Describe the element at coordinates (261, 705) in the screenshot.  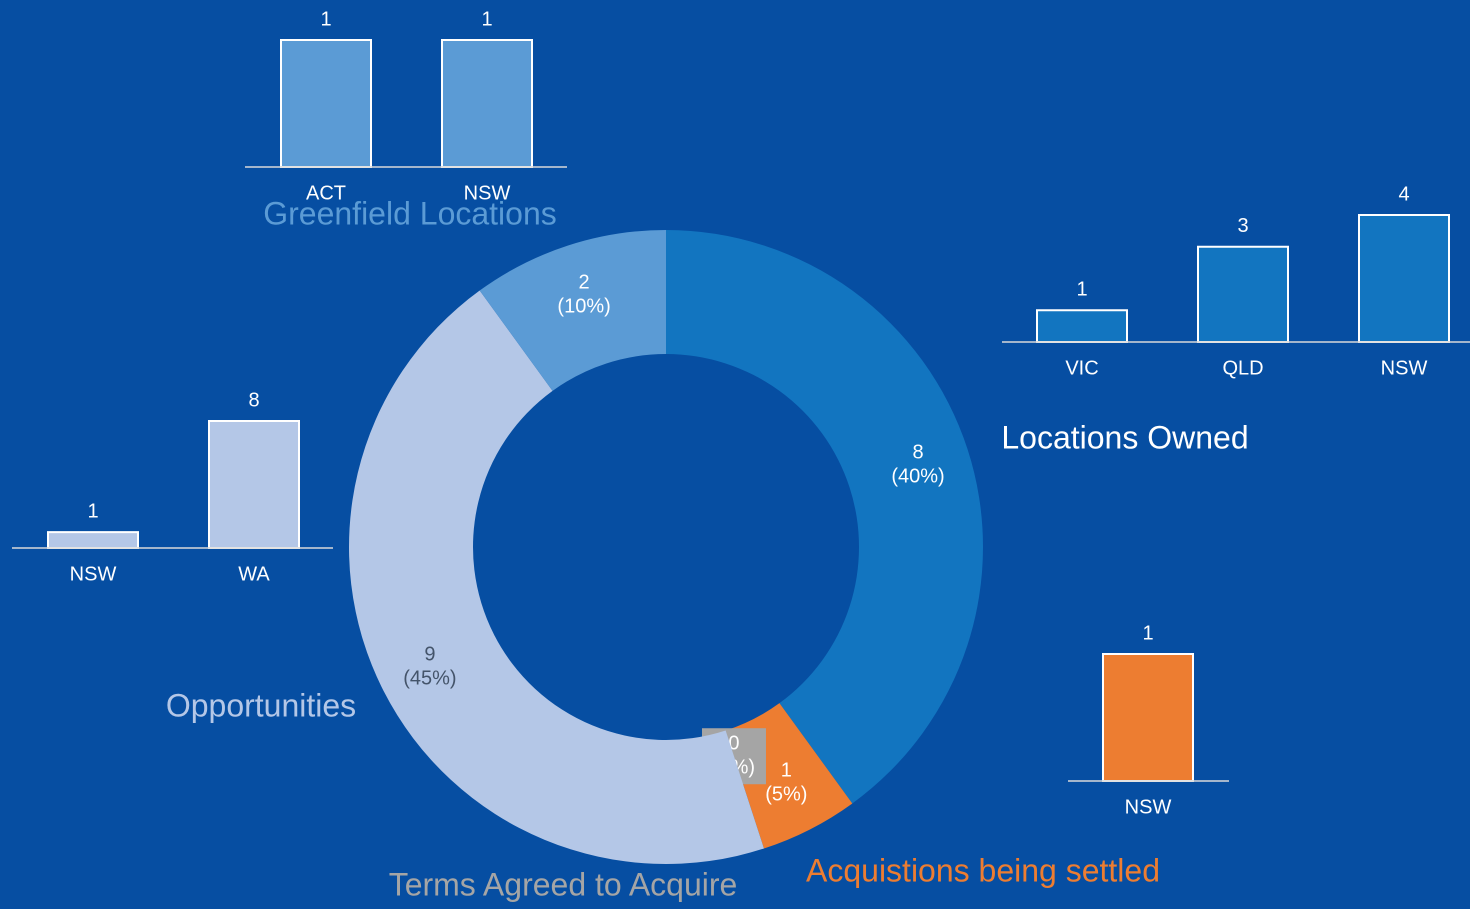
I see `segment-title: Opportunities` at that location.